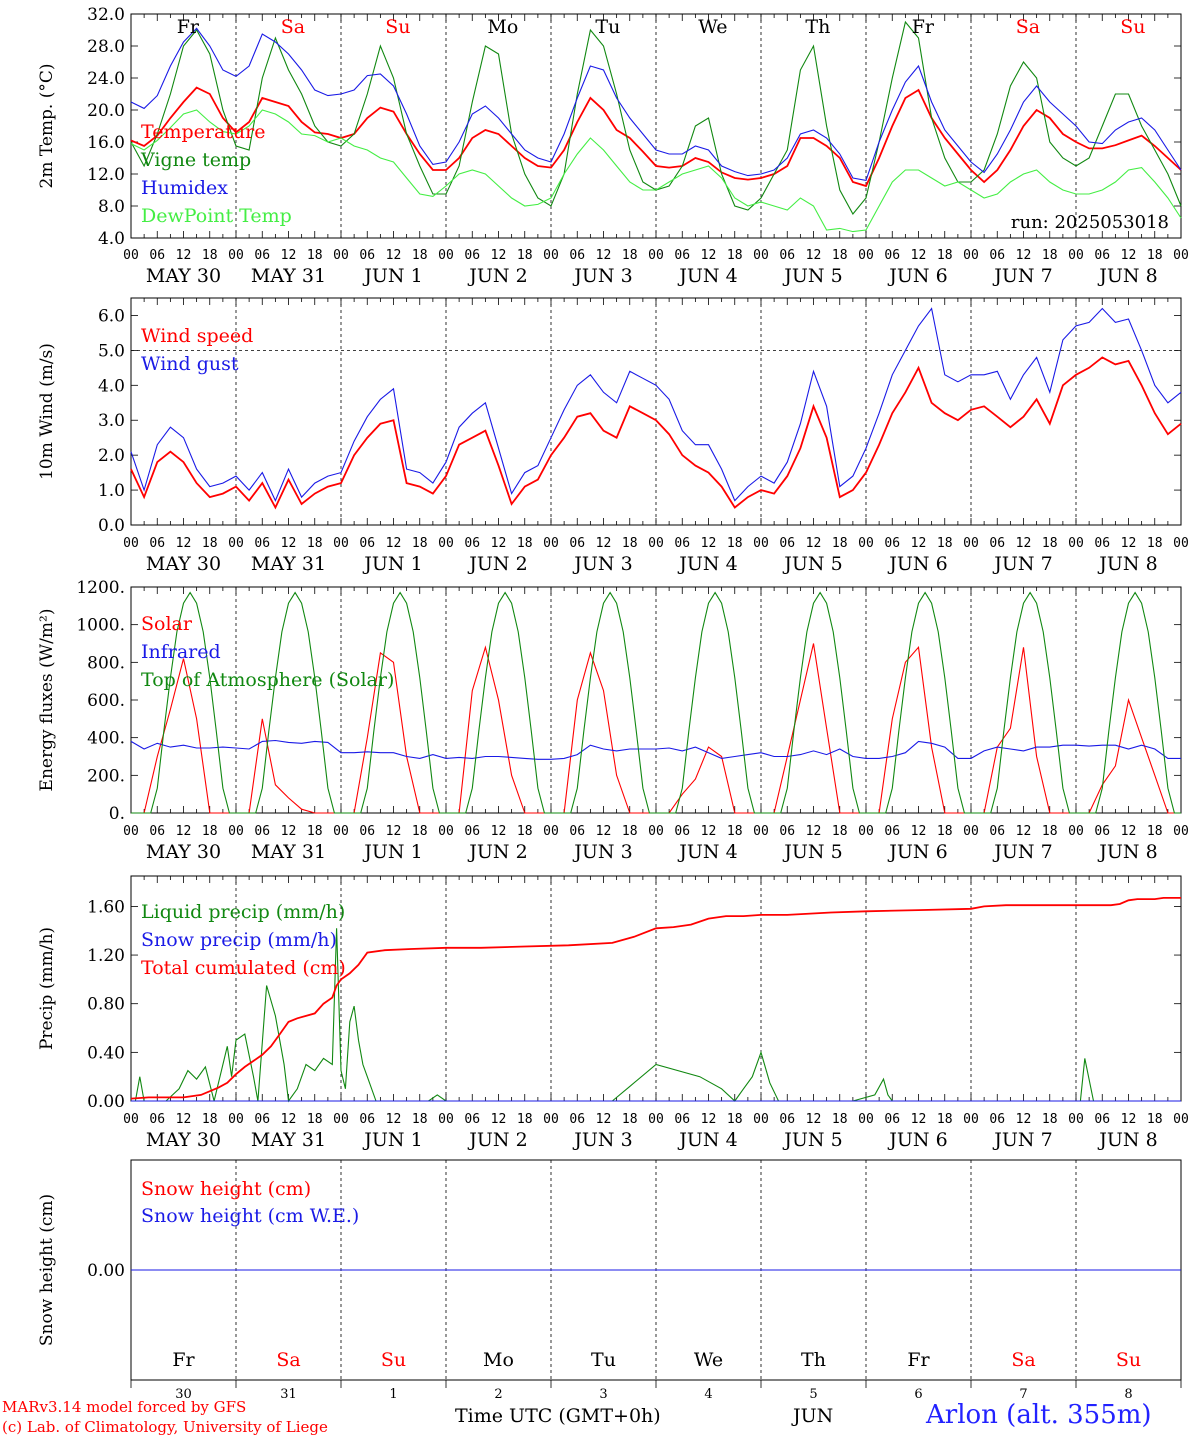  I want to click on y-tick-label: 16.0, so click(106, 143).